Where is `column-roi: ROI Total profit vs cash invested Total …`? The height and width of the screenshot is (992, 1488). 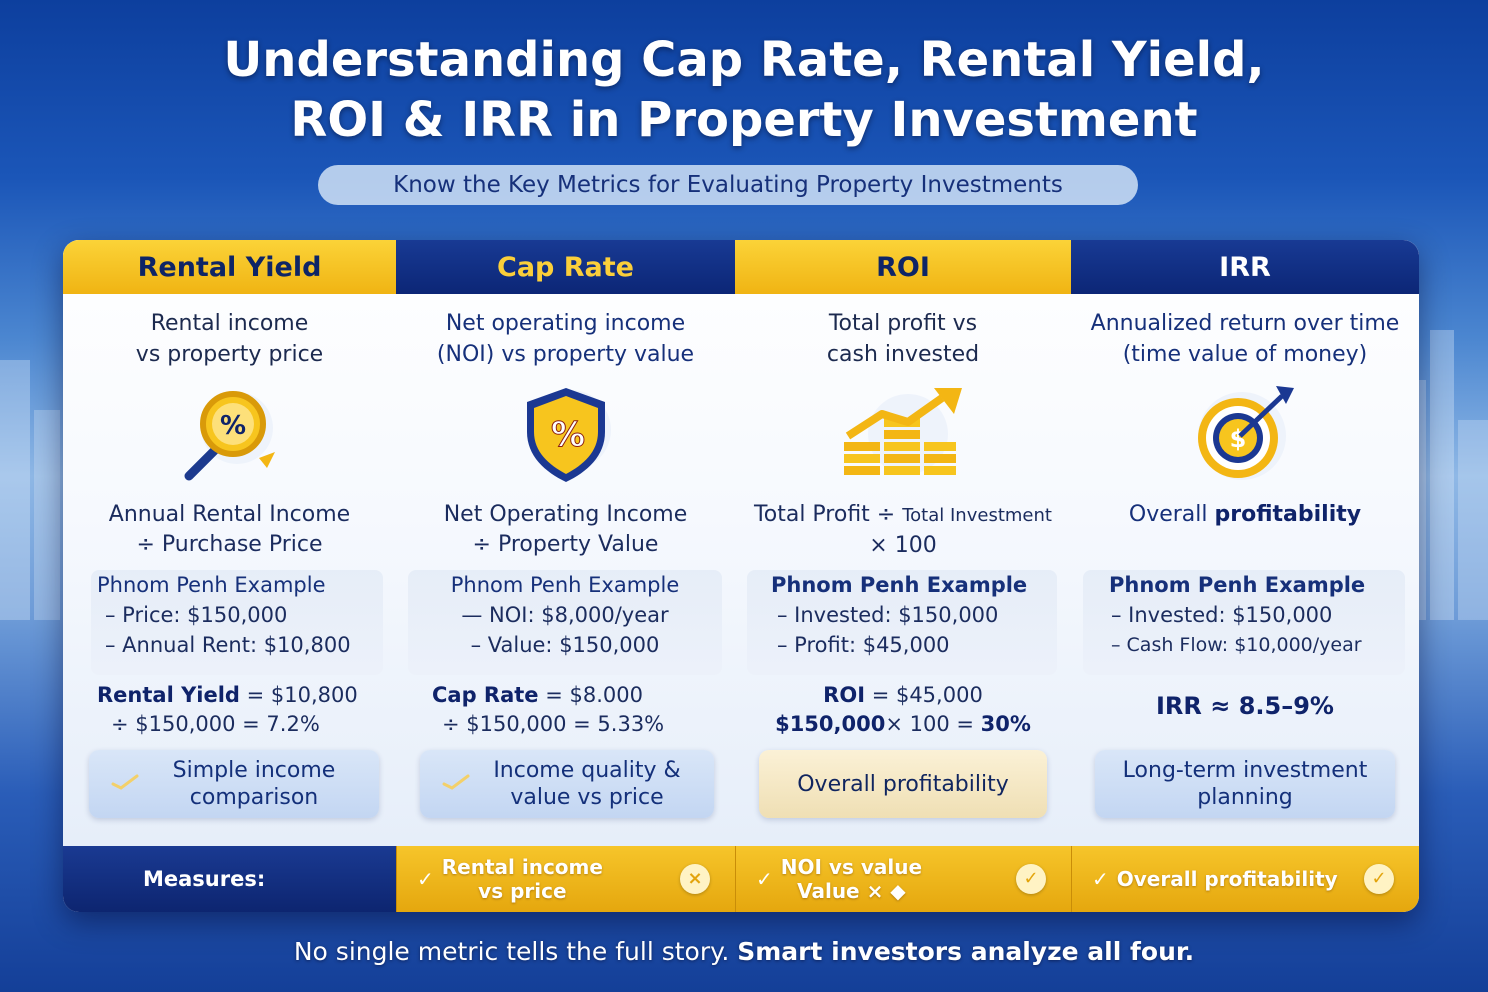 column-roi: ROI Total profit vs cash invested Total … is located at coordinates (903, 543).